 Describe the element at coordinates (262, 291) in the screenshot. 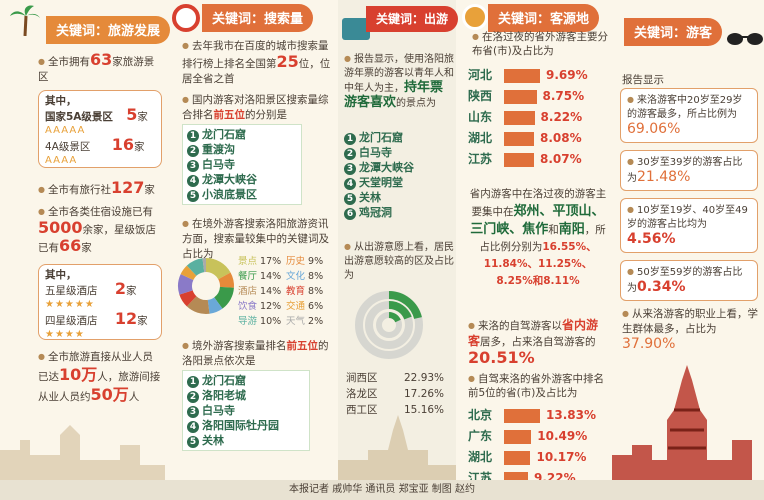

I see `legend-item: 酒店 14%` at that location.